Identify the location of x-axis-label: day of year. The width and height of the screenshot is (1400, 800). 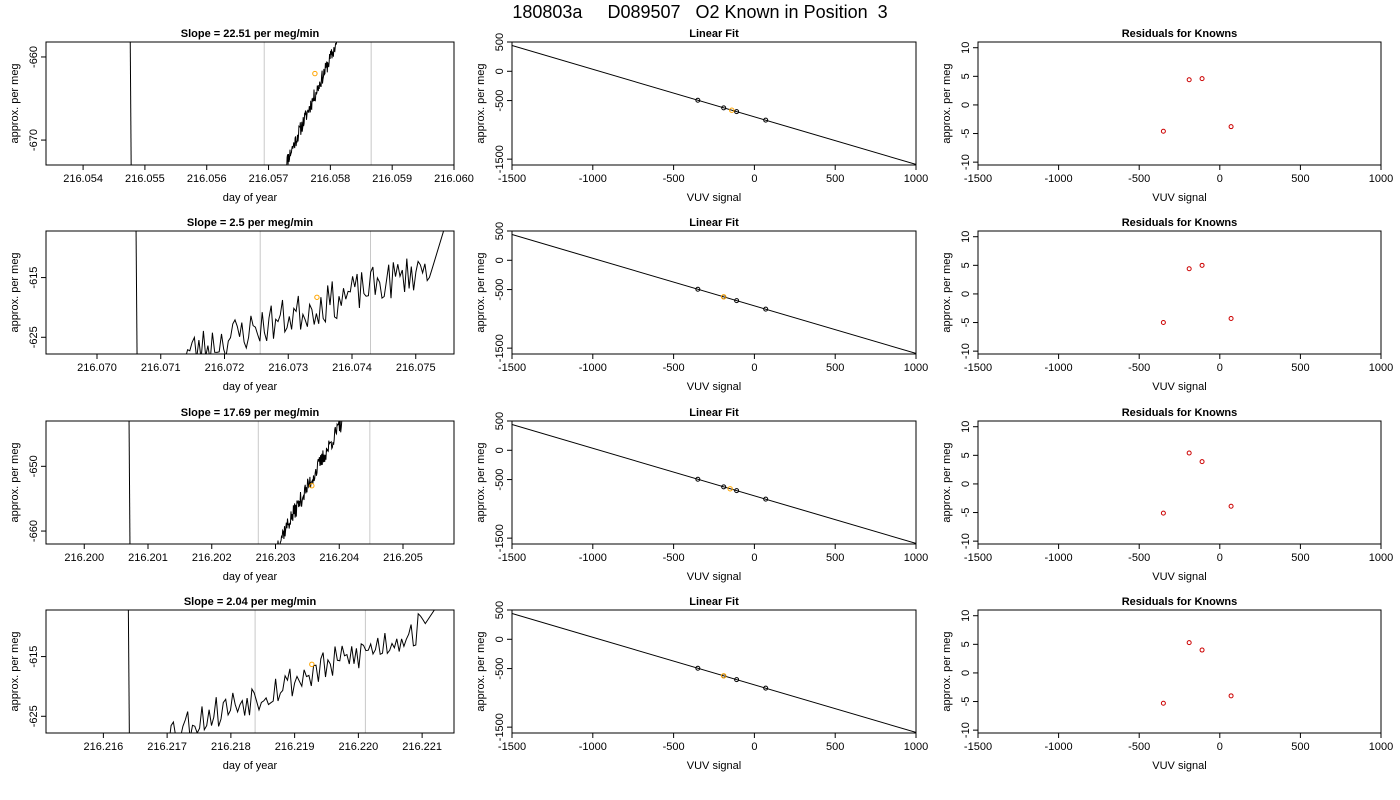
(250, 387).